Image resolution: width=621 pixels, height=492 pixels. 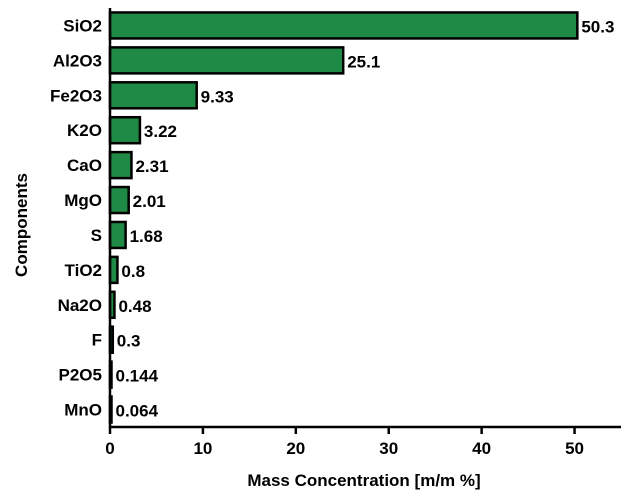 I want to click on x-tick-label: 0, so click(x=109, y=448).